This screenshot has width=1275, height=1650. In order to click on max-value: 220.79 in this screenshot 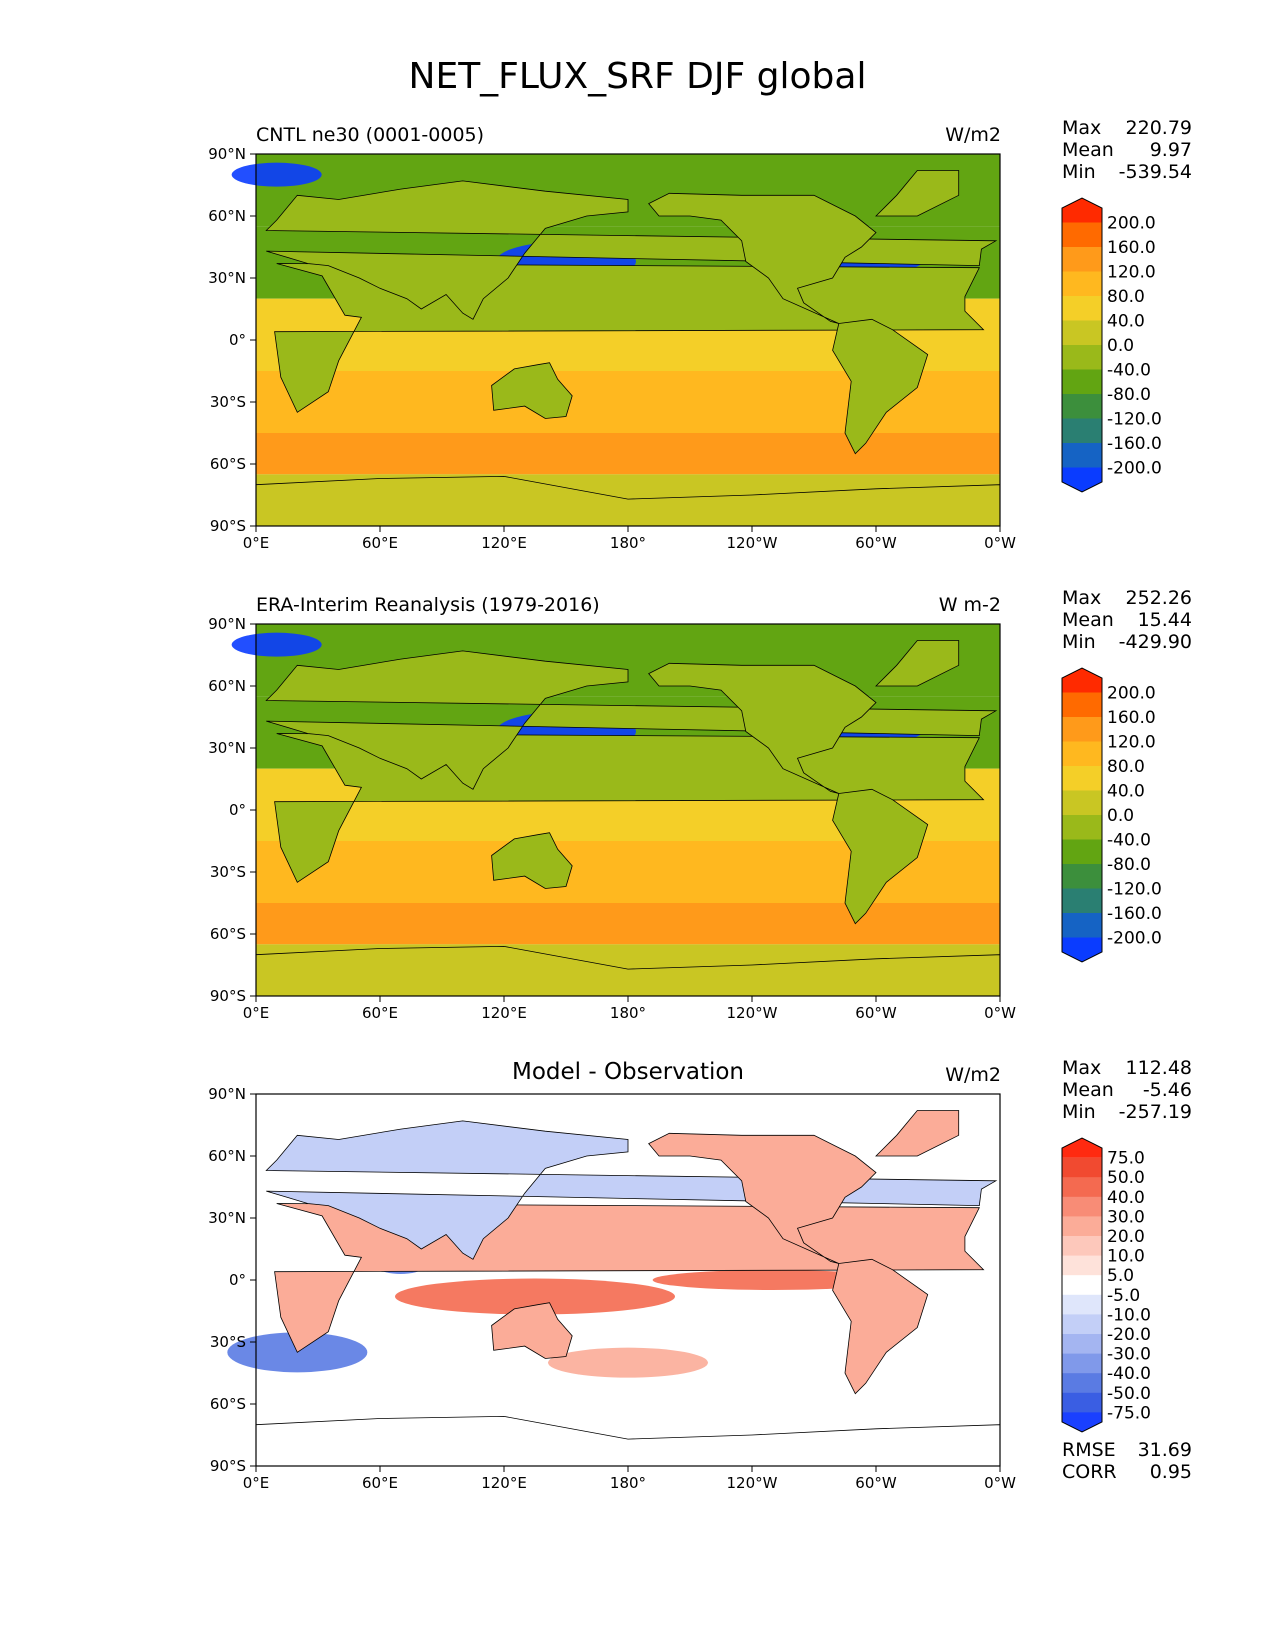, I will do `click(1158, 128)`.